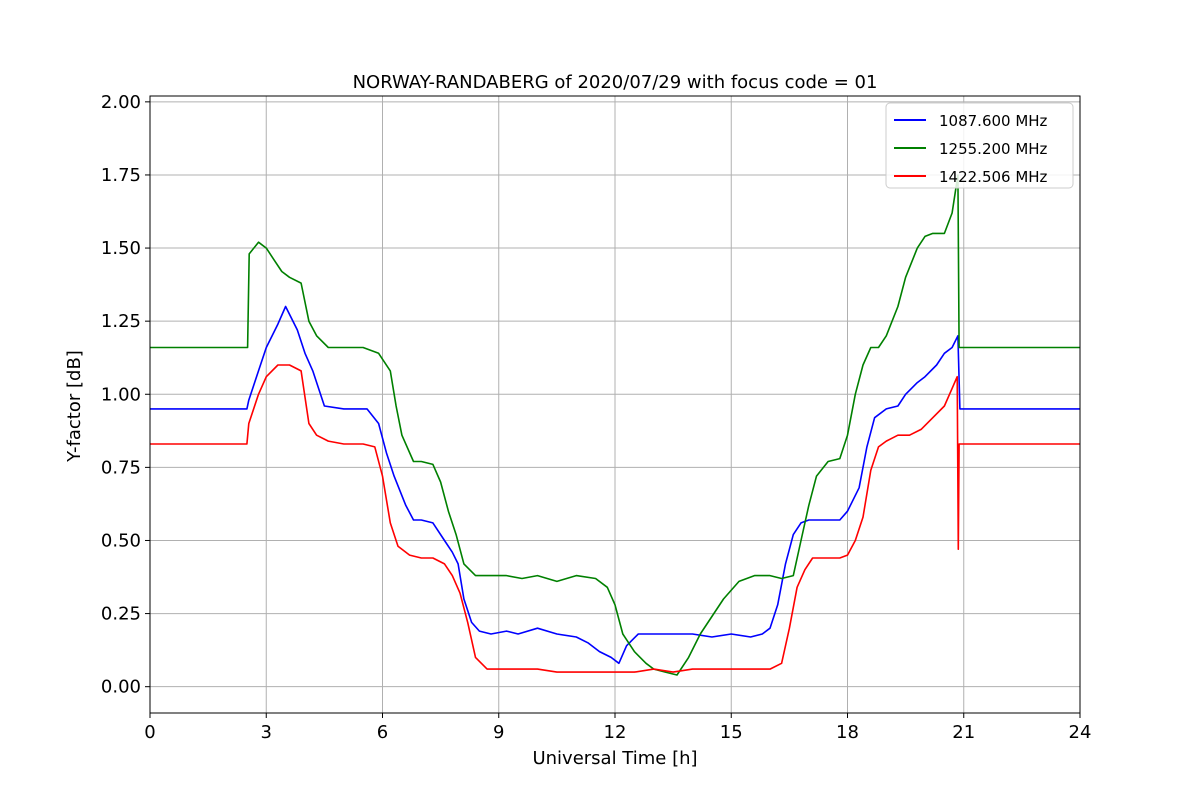 Image resolution: width=1200 pixels, height=800 pixels. What do you see at coordinates (121, 175) in the screenshot?
I see `y-tick-label: 1.75` at bounding box center [121, 175].